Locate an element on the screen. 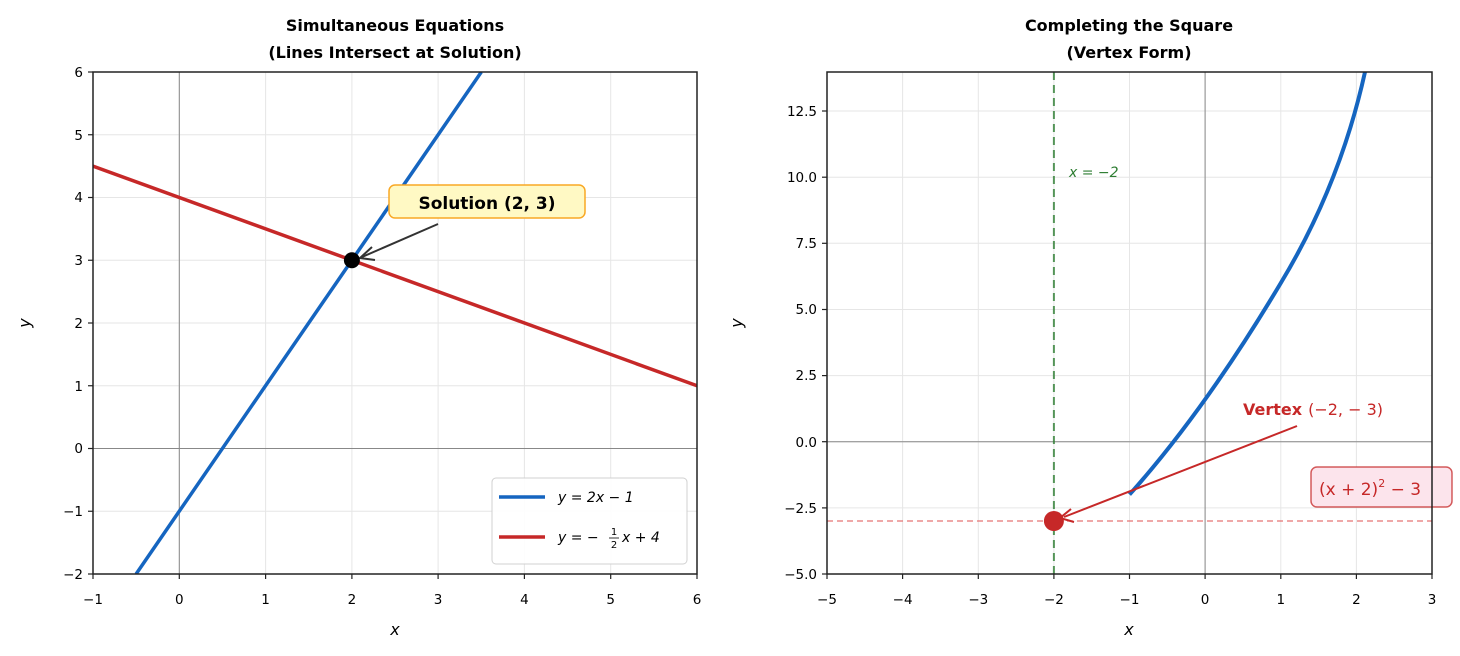 The width and height of the screenshot is (1460, 656). svg-text: 12.5 is located at coordinates (802, 112).